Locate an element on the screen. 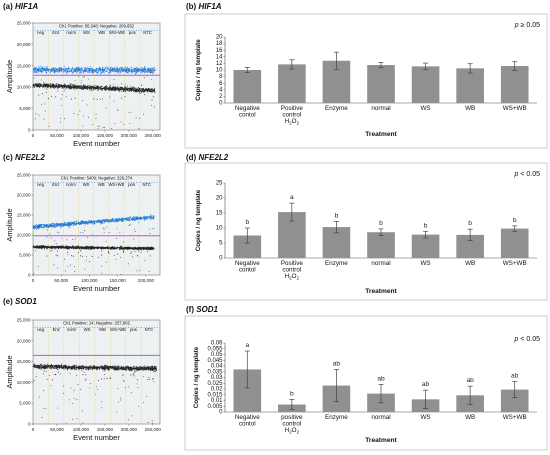 The width and height of the screenshot is (550, 455). group-label: pos is located at coordinates (132, 32).